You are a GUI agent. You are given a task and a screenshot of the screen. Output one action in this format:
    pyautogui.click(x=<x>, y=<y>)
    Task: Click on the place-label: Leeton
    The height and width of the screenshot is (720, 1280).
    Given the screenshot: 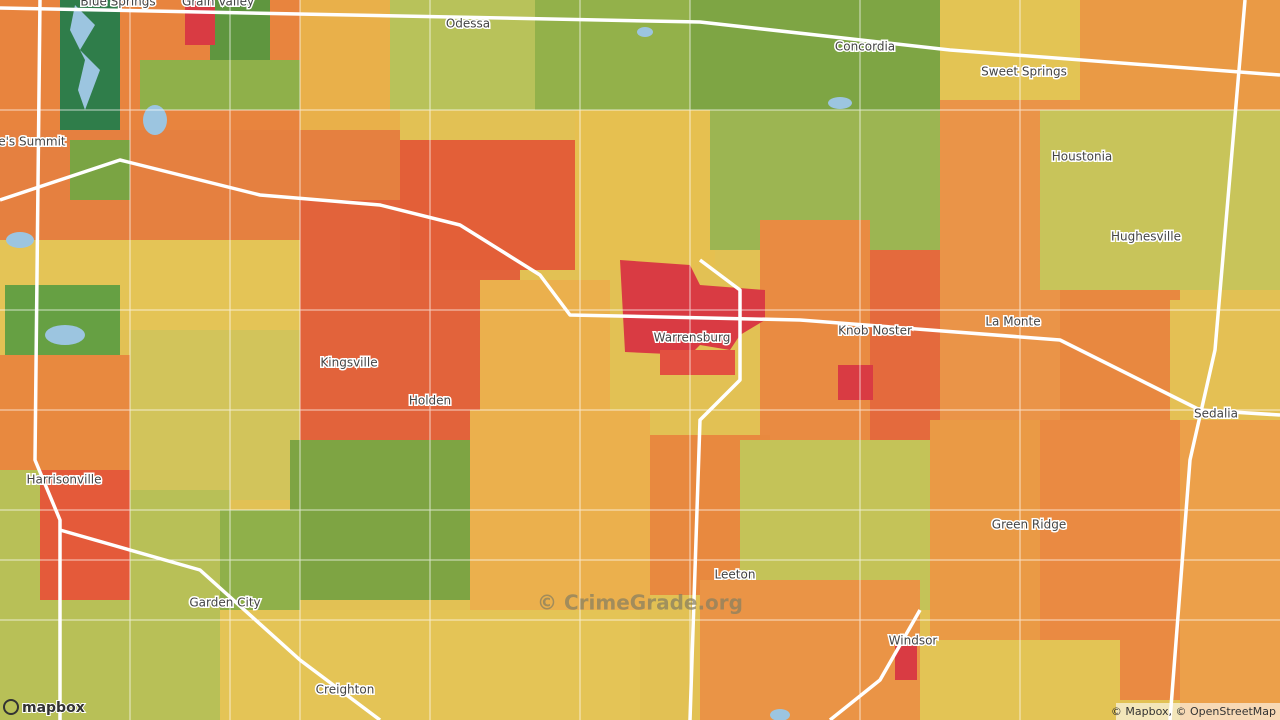 What is the action you would take?
    pyautogui.click(x=735, y=575)
    